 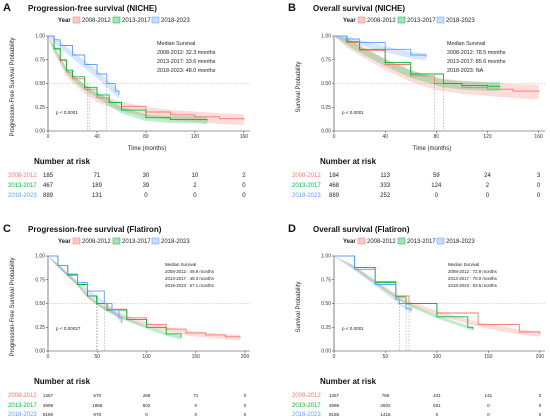 I want to click on y-tick-label: 0.50, so click(x=40, y=304).